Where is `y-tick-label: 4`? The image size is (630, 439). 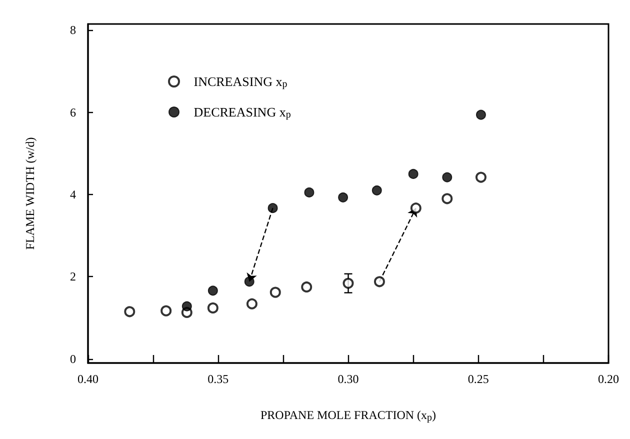
y-tick-label: 4 is located at coordinates (73, 195).